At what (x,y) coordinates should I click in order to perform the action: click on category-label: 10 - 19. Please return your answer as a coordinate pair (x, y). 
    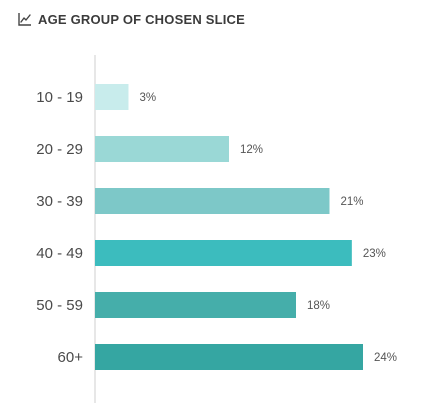
    Looking at the image, I should click on (59, 97).